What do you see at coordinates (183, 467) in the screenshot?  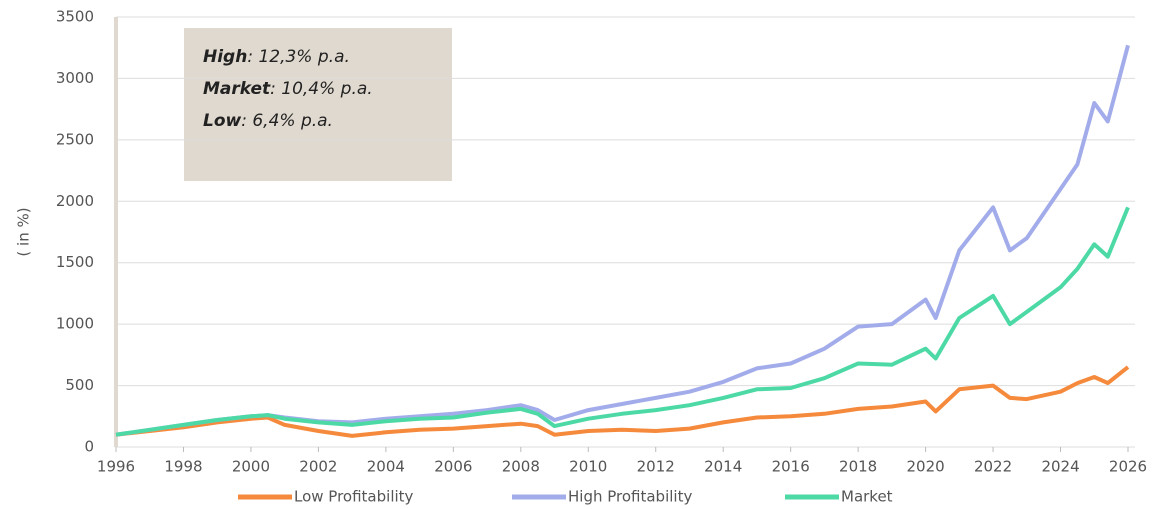 I see `x-tick-label: 1998` at bounding box center [183, 467].